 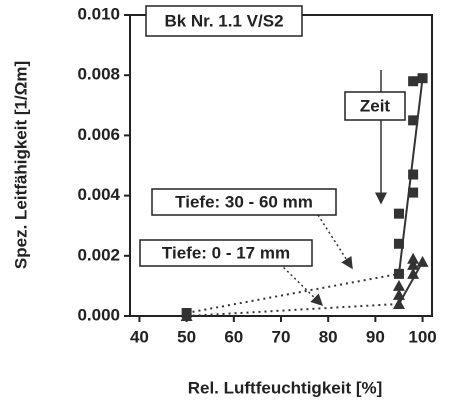 I want to click on x-tick-label: 60, so click(x=233, y=336).